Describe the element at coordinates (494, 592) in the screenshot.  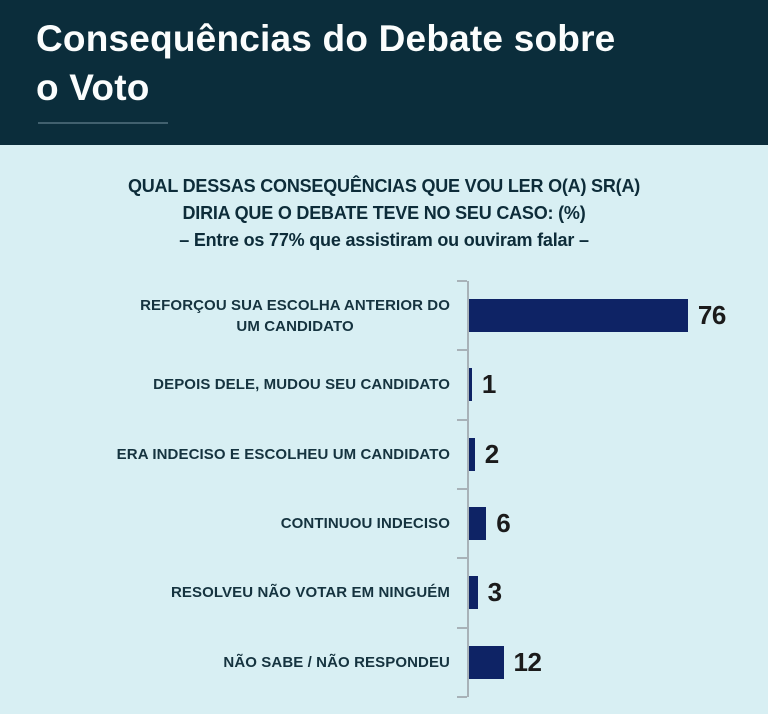
I see `value-label: 3` at that location.